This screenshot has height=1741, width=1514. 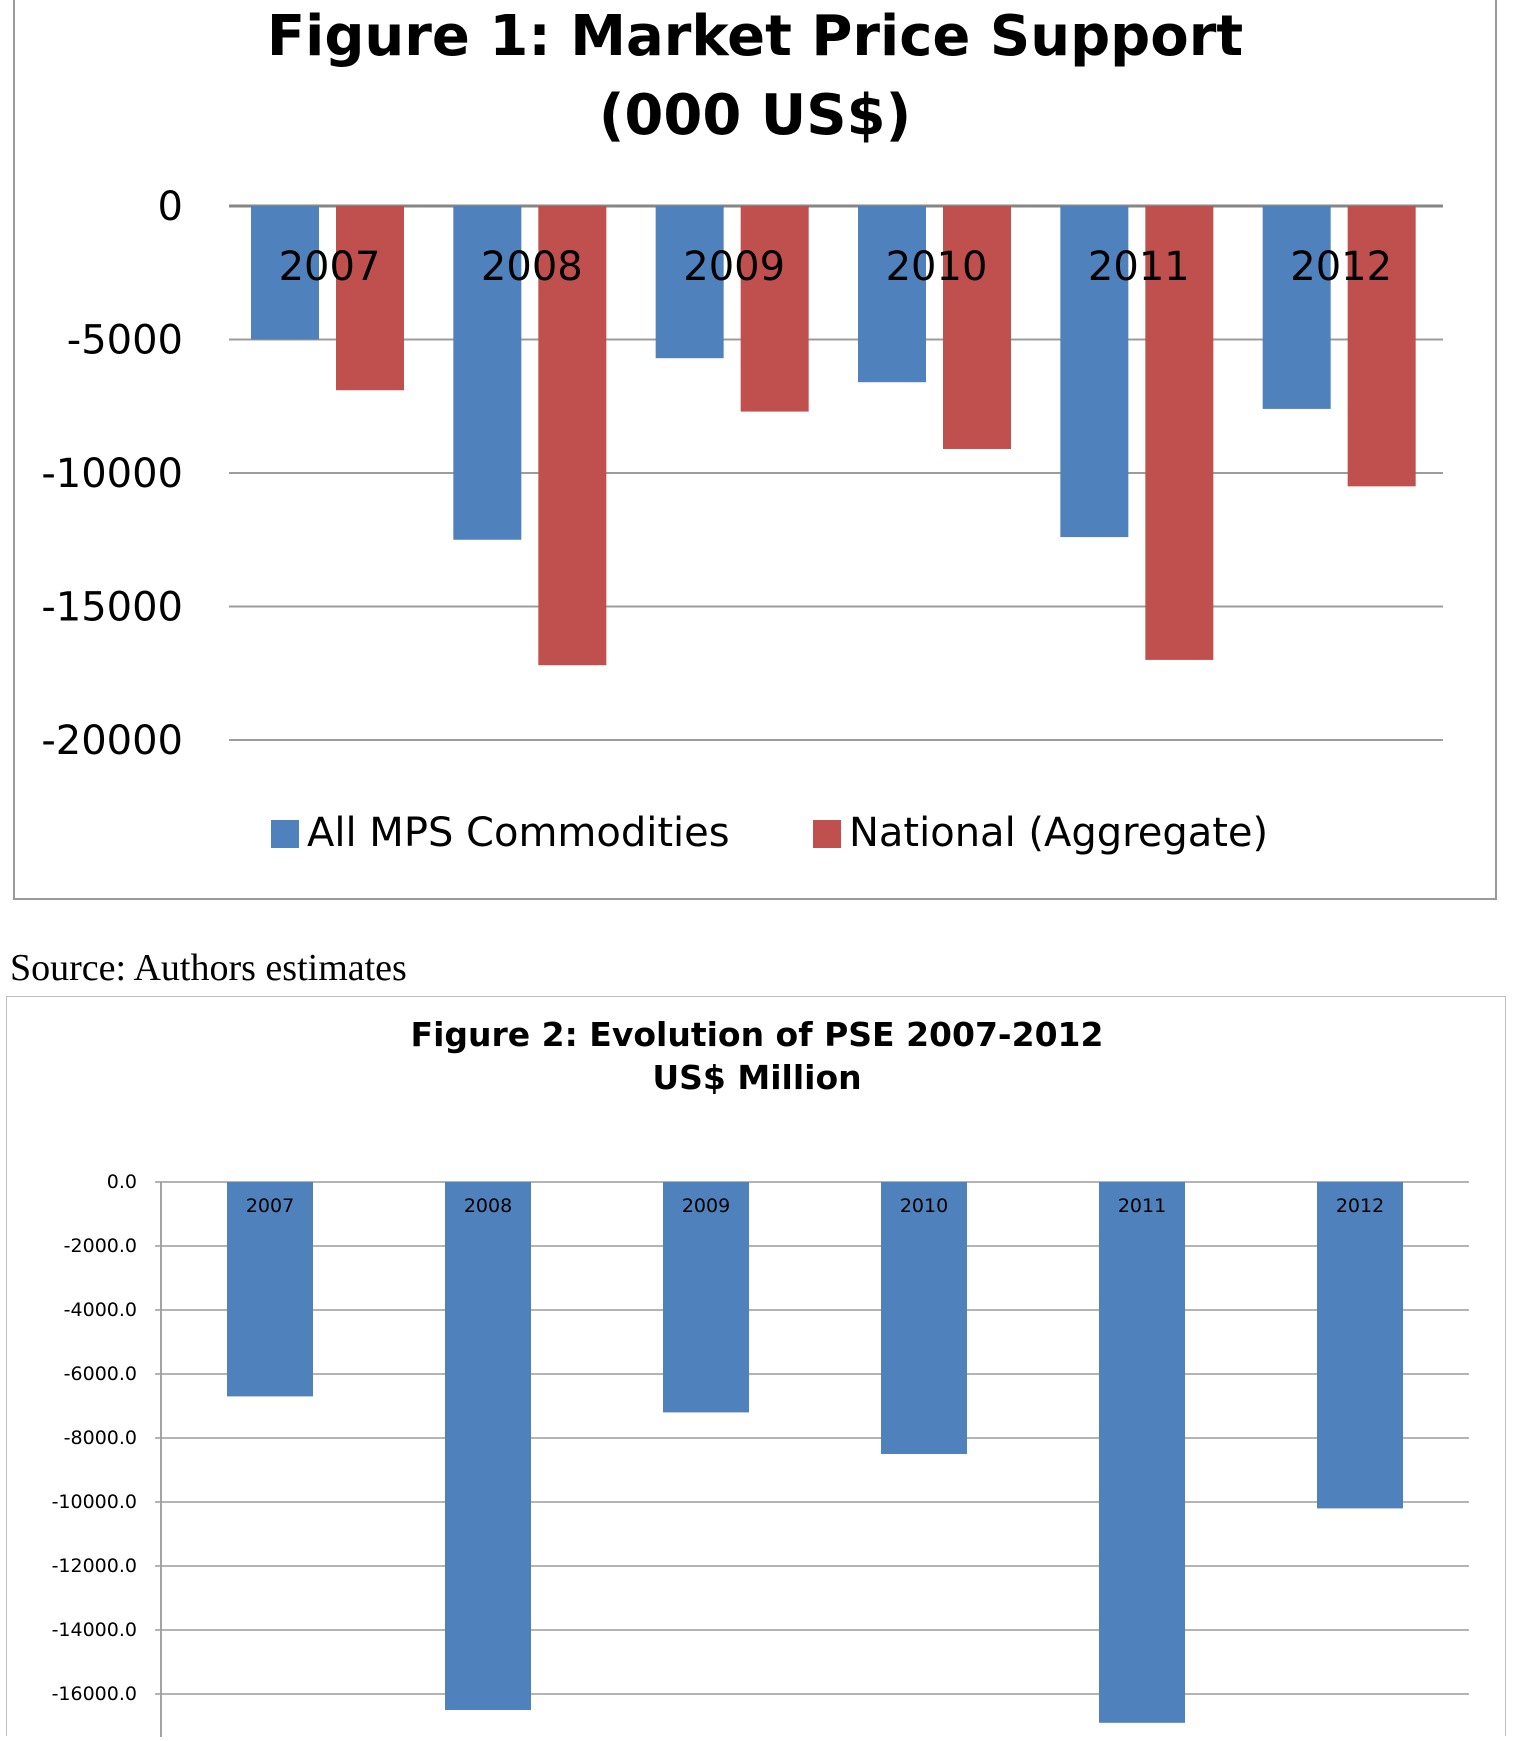 What do you see at coordinates (487, 373) in the screenshot?
I see `bar-all-mps-commodities-2008` at bounding box center [487, 373].